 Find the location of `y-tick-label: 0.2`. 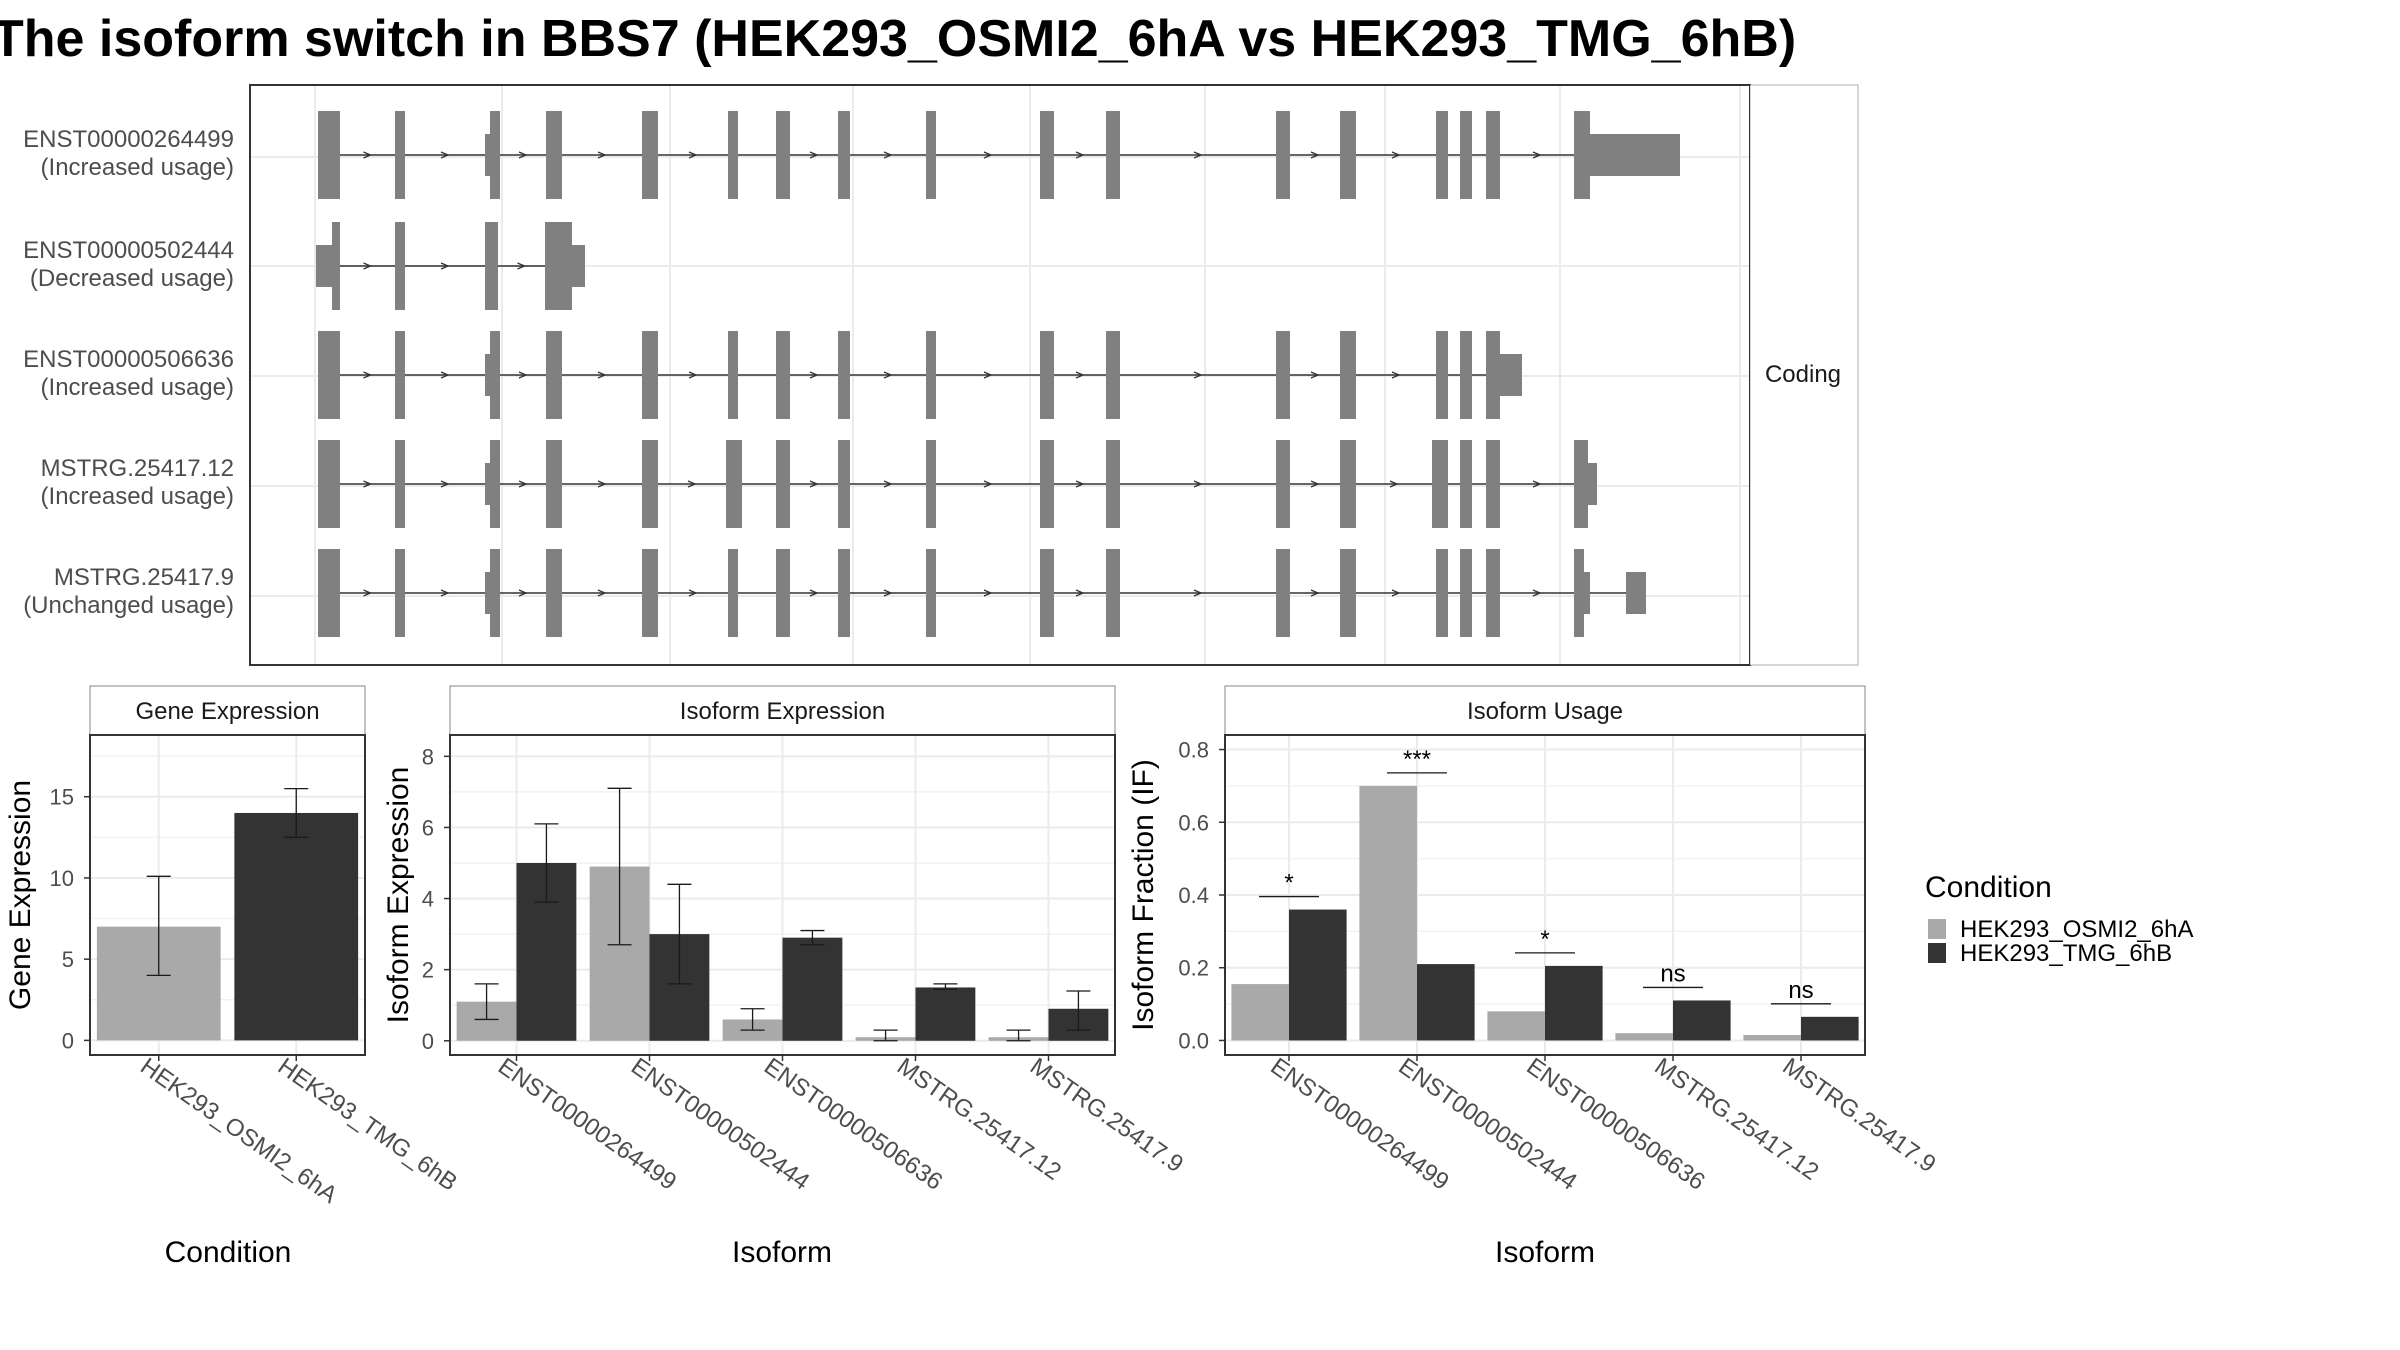

y-tick-label: 0.2 is located at coordinates (1193, 968).